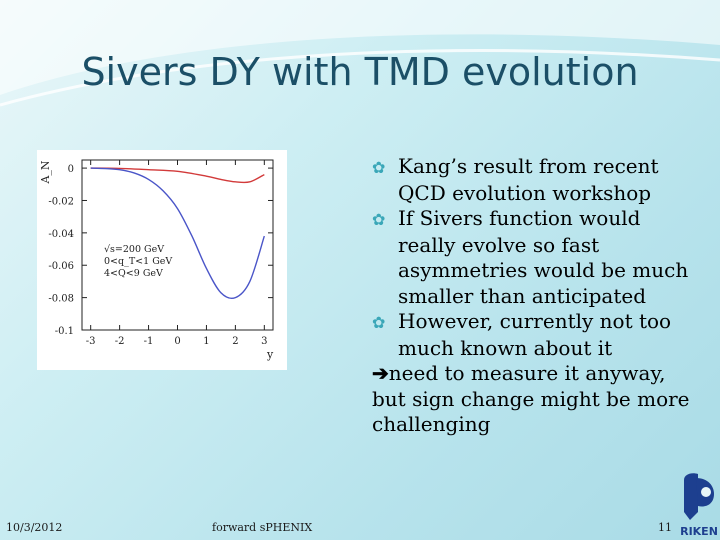 This screenshot has width=720, height=540. I want to click on riken-logo-icon: RIKEN, so click(699, 505).